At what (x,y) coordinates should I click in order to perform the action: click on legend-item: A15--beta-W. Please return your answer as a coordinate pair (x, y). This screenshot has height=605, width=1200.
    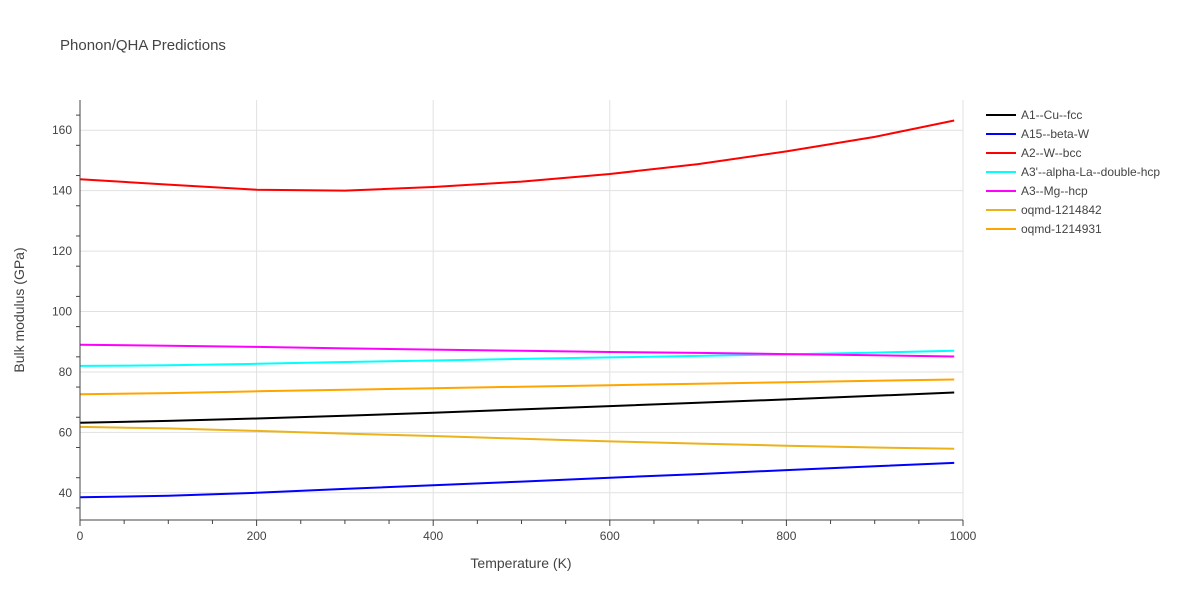
    Looking at the image, I should click on (1038, 134).